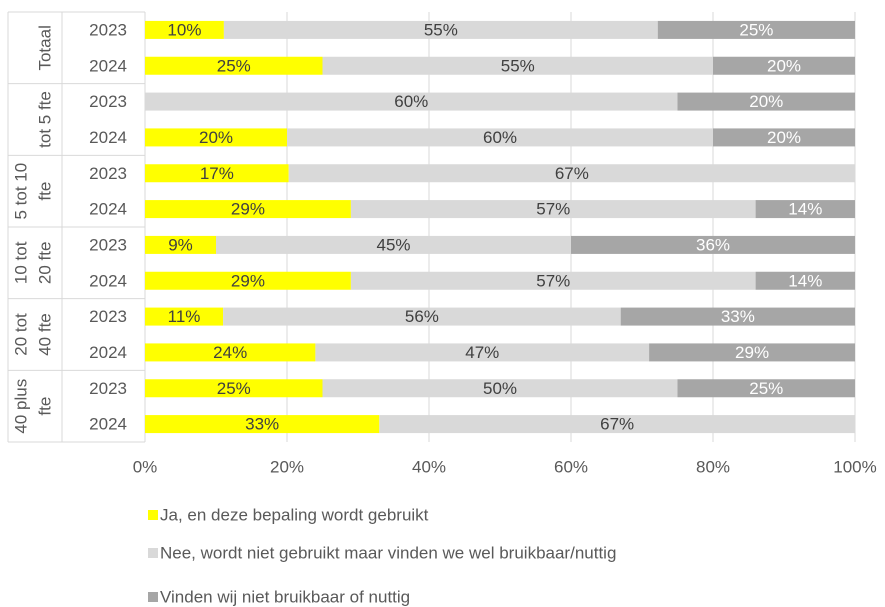 The image size is (885, 607). I want to click on data-label: 47%, so click(482, 352).